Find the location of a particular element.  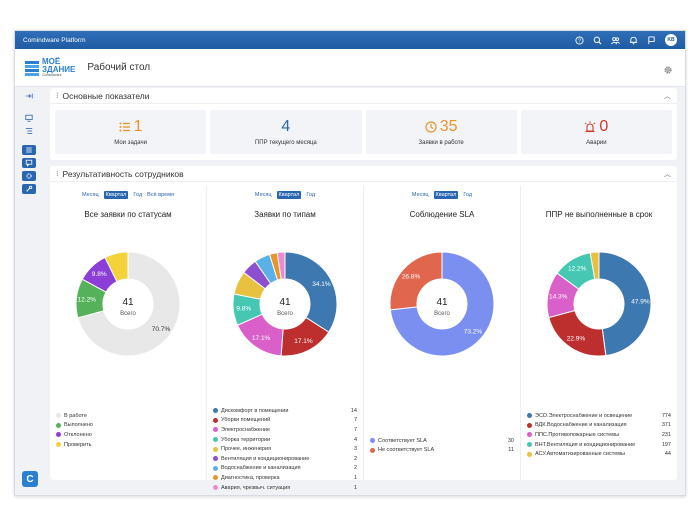

period-option: Всё время is located at coordinates (160, 195).